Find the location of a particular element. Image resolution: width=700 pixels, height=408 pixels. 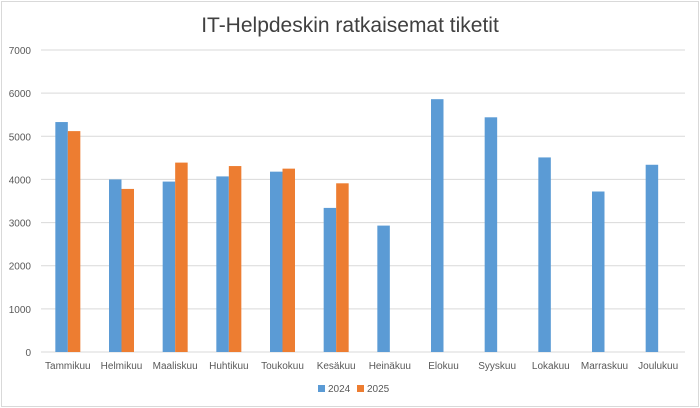

legend-label-2024: 2024 is located at coordinates (339, 389).